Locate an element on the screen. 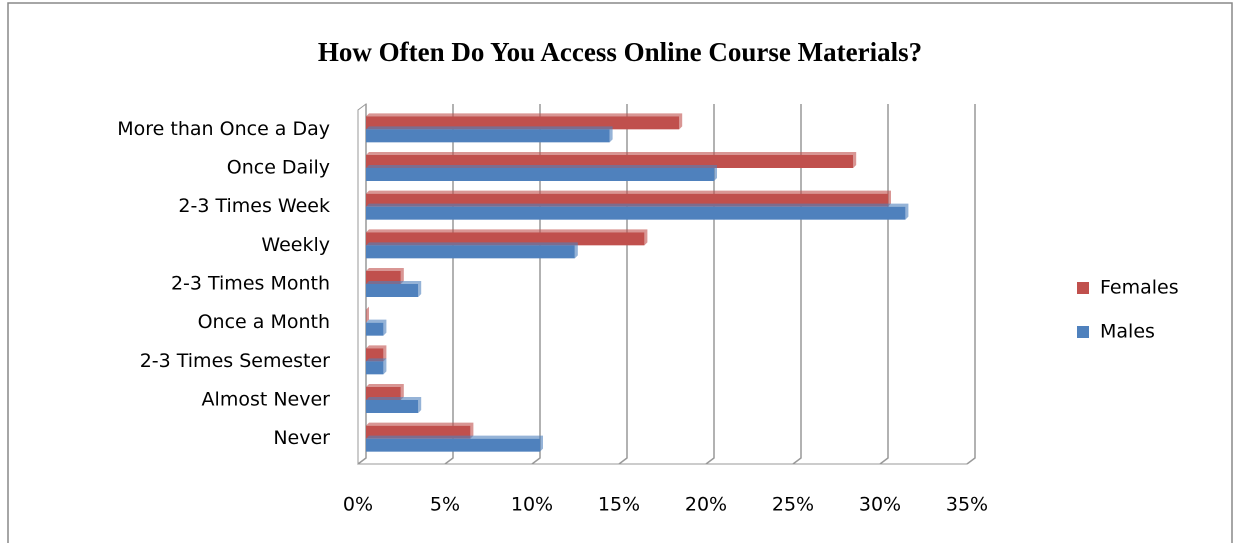 This screenshot has width=1240, height=543. y-tick-label: 2-3 Times Week is located at coordinates (254, 206).